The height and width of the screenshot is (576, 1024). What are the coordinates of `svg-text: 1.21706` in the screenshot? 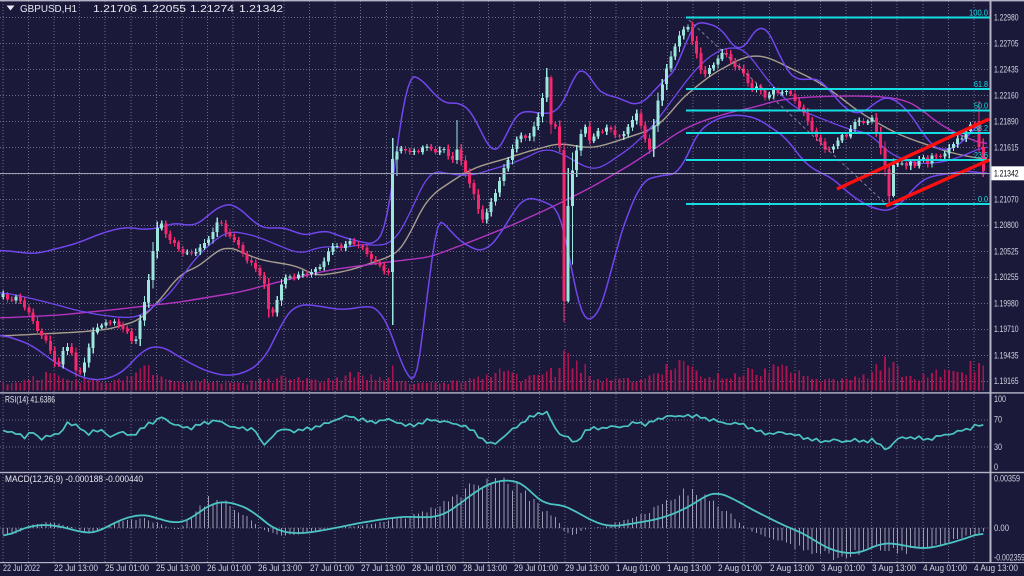 It's located at (115, 9).